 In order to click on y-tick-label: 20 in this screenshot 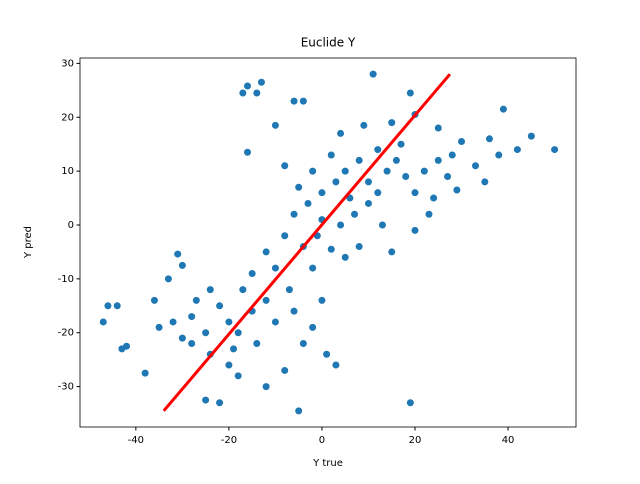, I will do `click(67, 117)`.